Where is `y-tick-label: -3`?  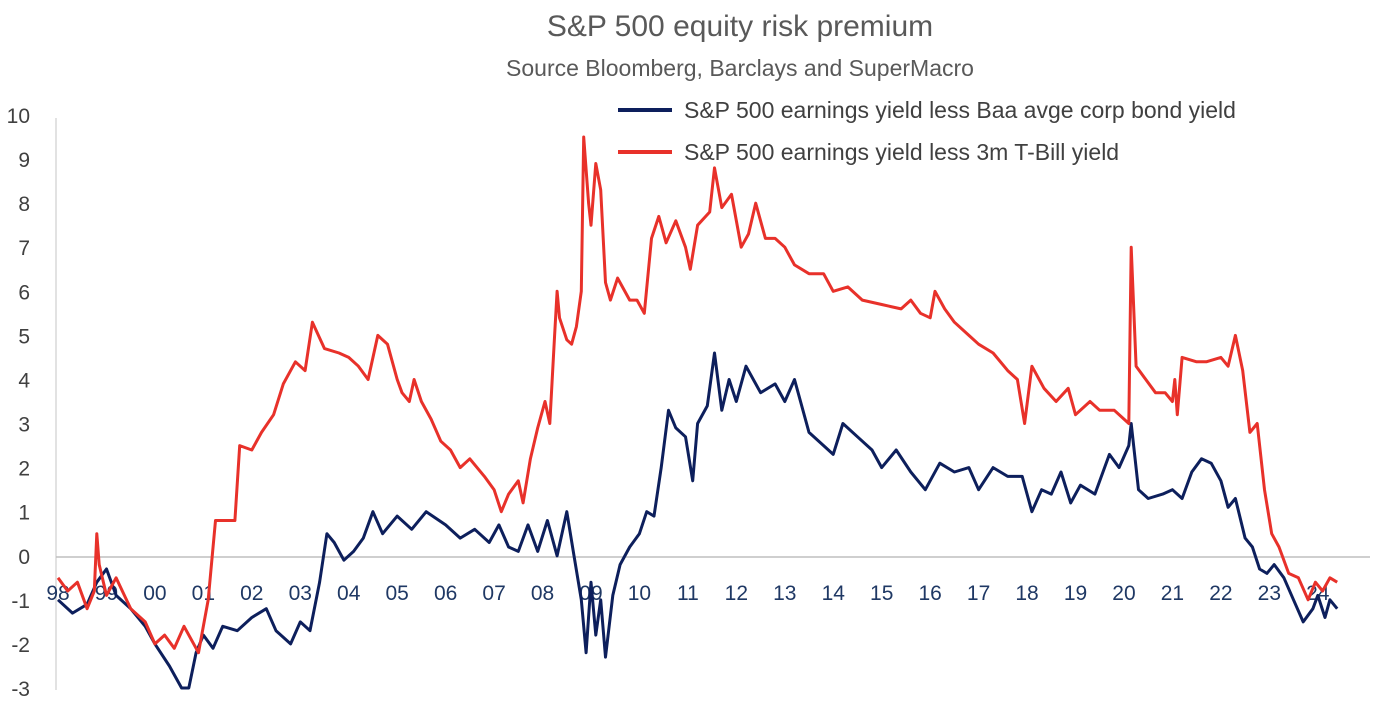
y-tick-label: -3 is located at coordinates (20, 689).